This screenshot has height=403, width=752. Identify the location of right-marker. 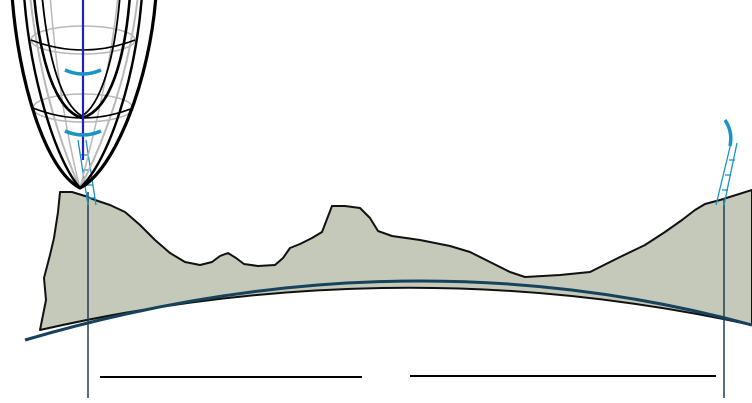
(728, 133).